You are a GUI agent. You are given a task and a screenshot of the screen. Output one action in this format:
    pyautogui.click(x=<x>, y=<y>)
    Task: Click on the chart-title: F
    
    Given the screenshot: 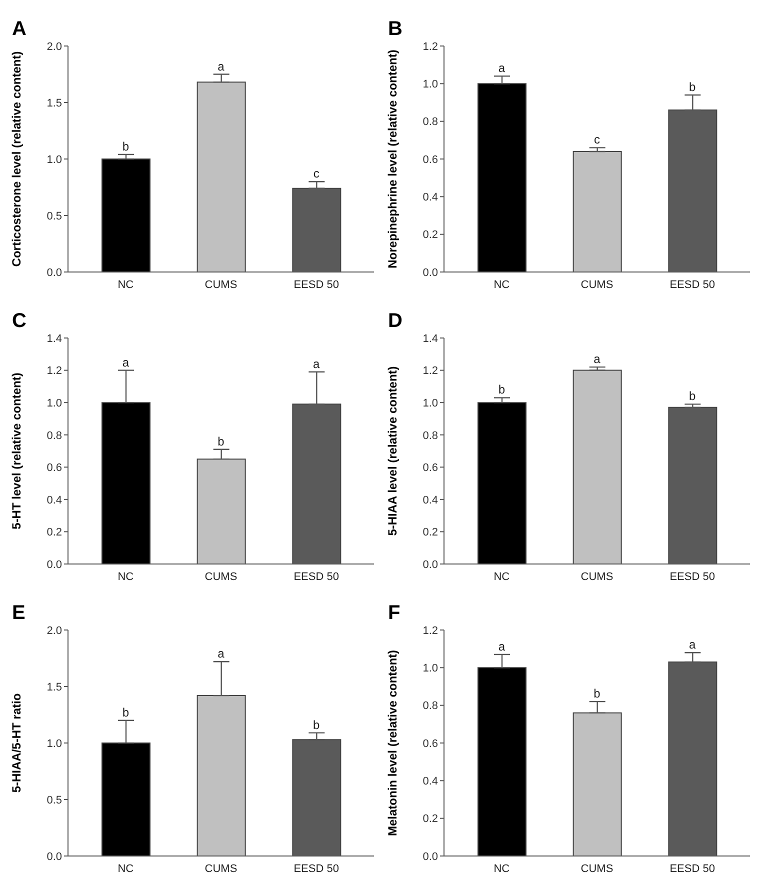 What is the action you would take?
    pyautogui.click(x=394, y=613)
    